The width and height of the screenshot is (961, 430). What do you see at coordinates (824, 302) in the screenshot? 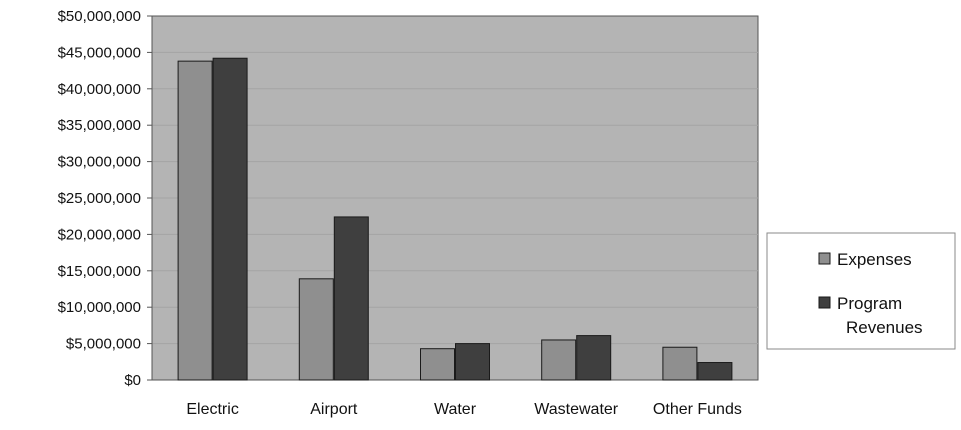
I see `legend-swatch-program-revenues` at bounding box center [824, 302].